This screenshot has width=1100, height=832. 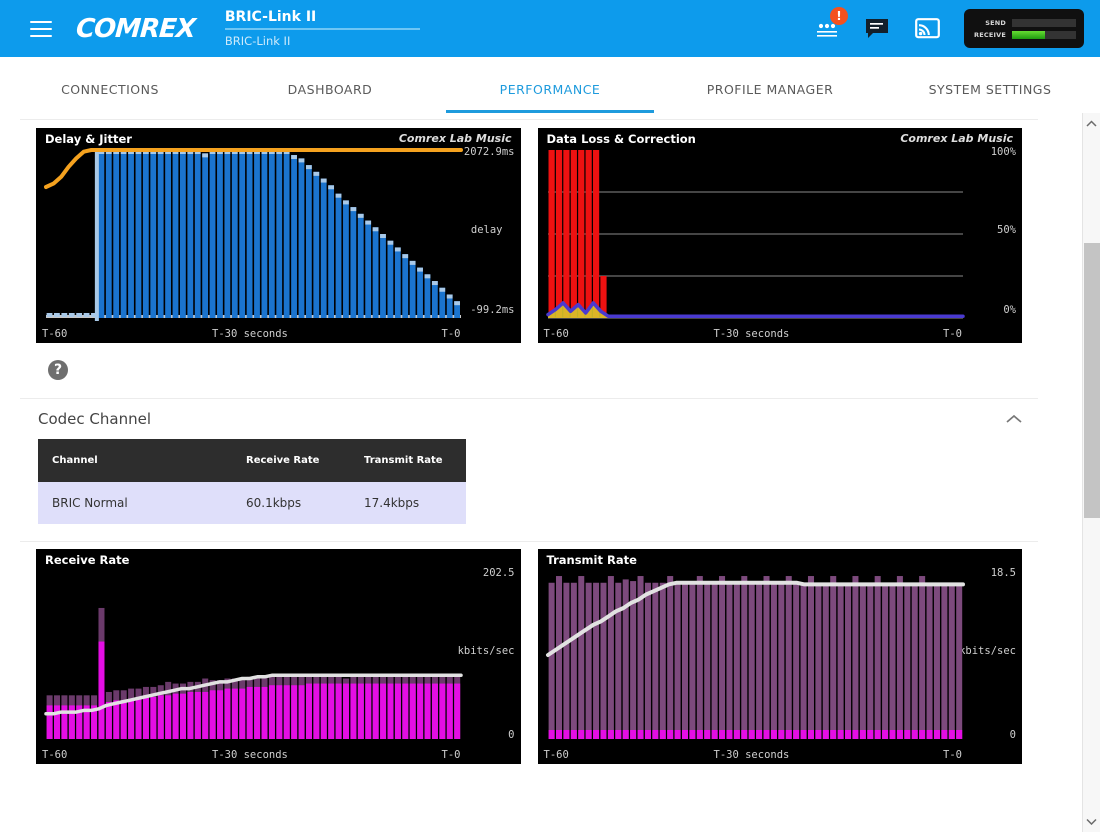 I want to click on receive-meter-label: RECEIVE, so click(x=990, y=34).